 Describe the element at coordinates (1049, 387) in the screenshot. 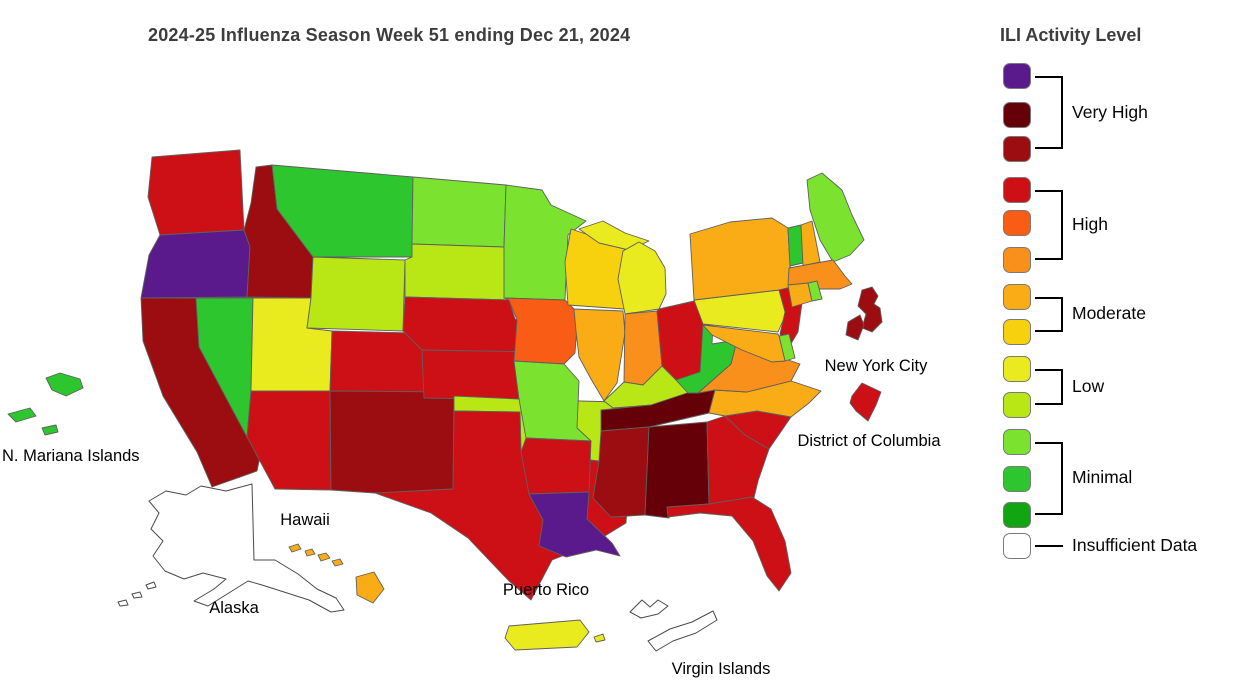

I see `legend-bracket-low` at that location.